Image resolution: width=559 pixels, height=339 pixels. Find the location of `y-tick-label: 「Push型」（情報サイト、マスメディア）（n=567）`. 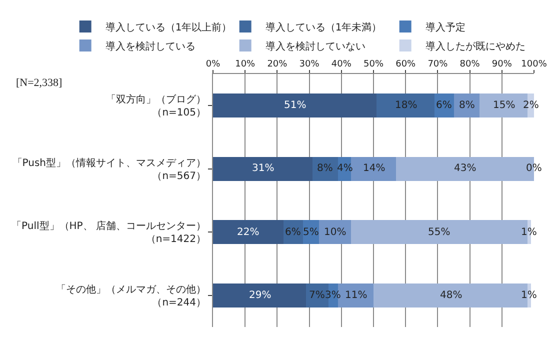

y-tick-label: 「Push型」（情報サイト、マスメディア）（n=567） is located at coordinates (109, 169).